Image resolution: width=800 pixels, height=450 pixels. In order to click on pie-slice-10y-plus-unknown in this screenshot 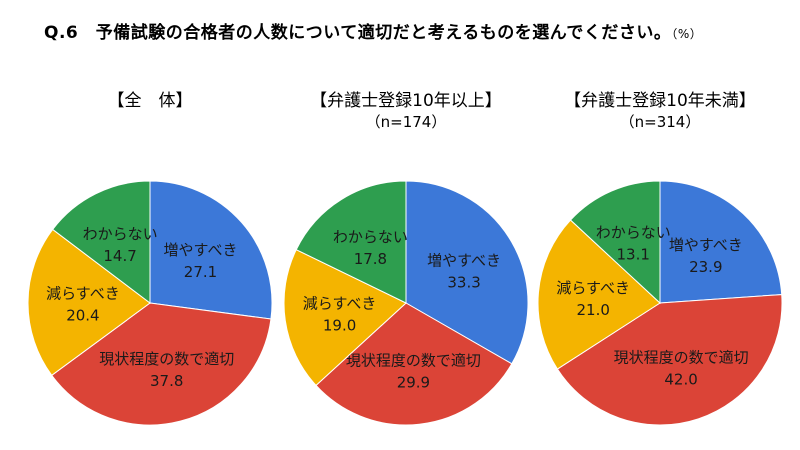, I will do `click(351, 242)`.